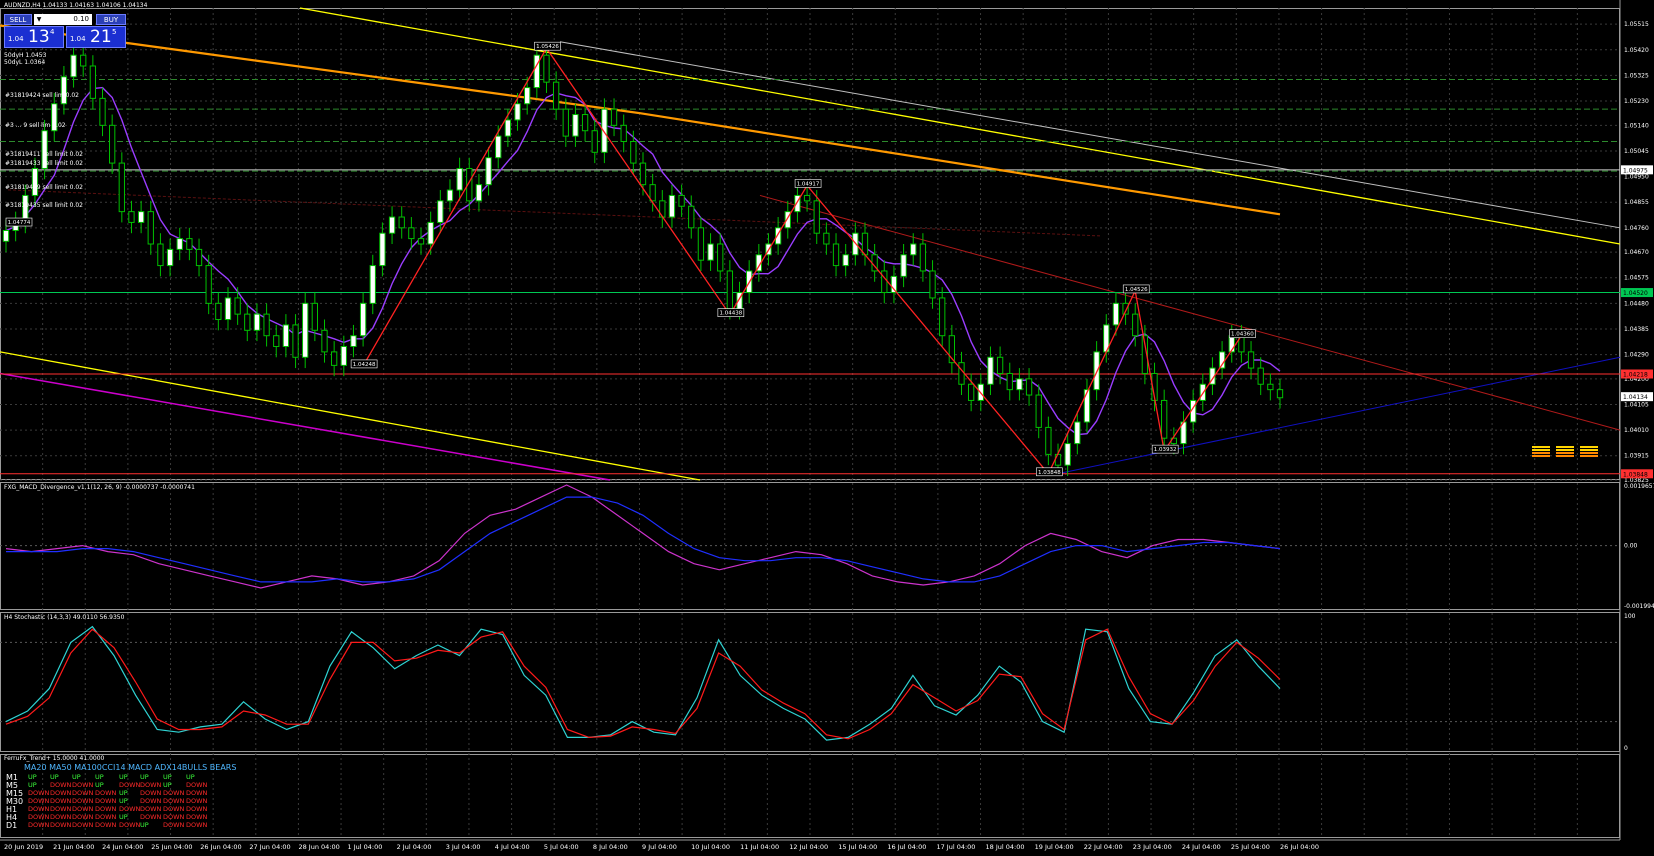  What do you see at coordinates (1635, 474) in the screenshot?
I see `price-tag-label: 1.03848` at bounding box center [1635, 474].